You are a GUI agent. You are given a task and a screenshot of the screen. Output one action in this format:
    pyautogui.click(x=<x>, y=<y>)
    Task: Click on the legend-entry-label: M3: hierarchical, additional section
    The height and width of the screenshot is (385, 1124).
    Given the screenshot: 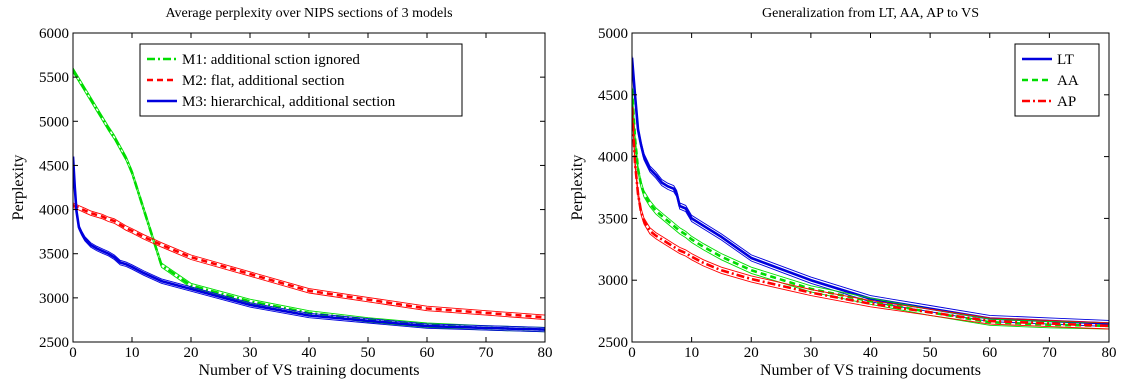 What is the action you would take?
    pyautogui.click(x=289, y=102)
    